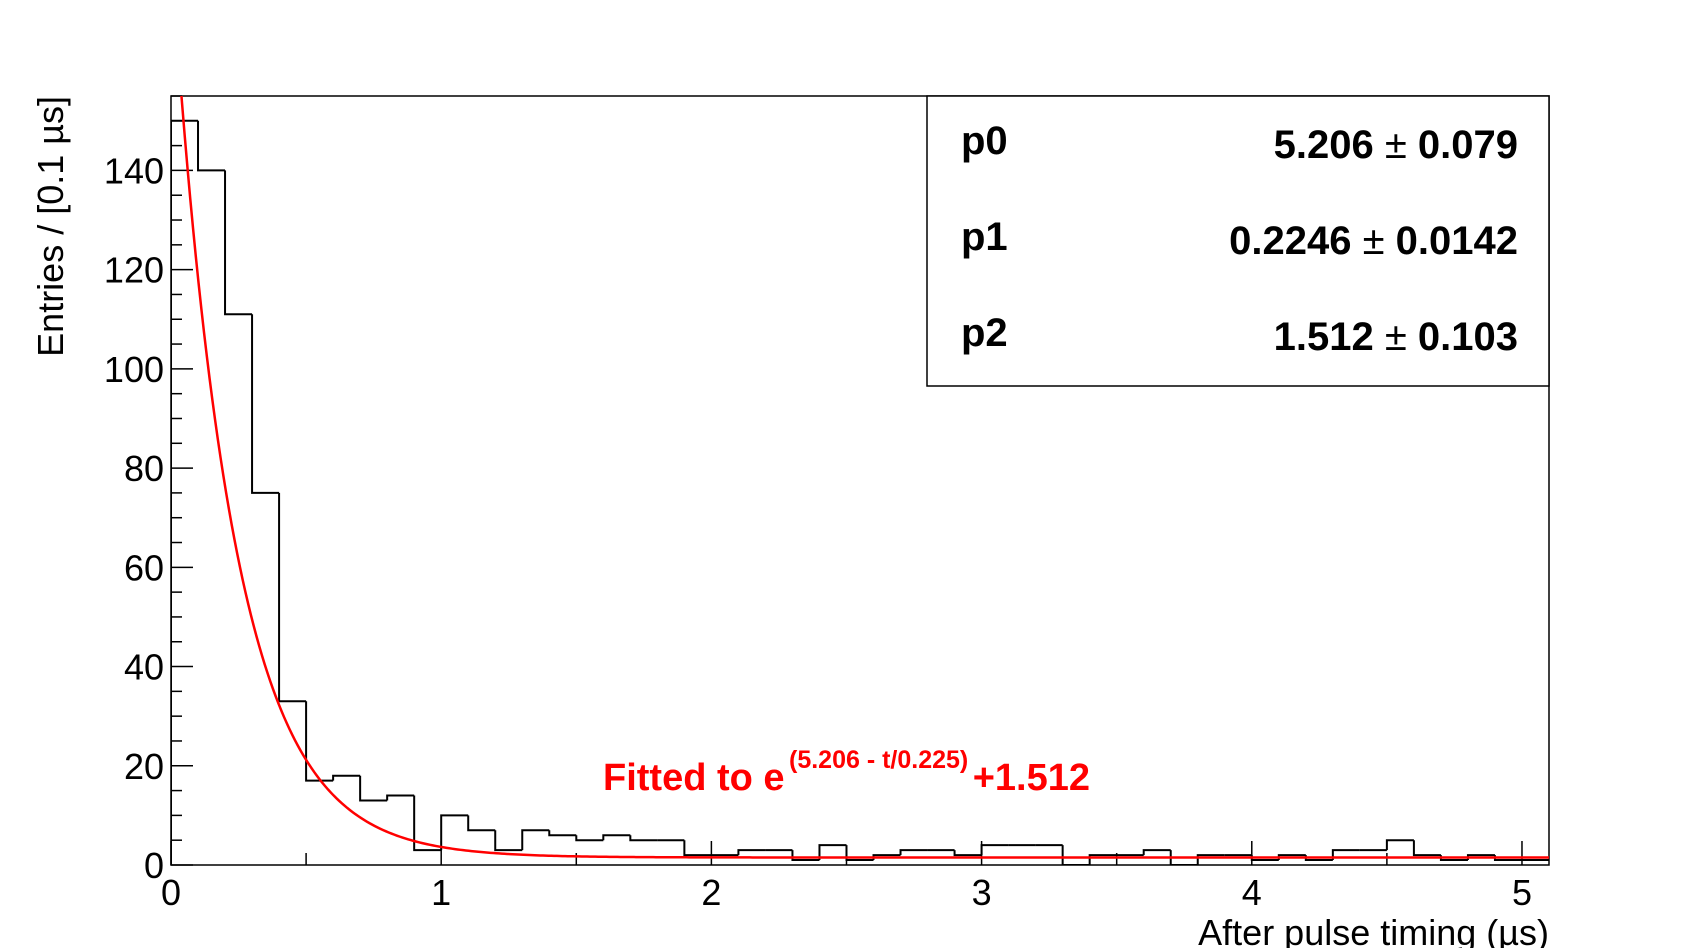  I want to click on fit-annotation-suffix: +1.512, so click(1031, 778).